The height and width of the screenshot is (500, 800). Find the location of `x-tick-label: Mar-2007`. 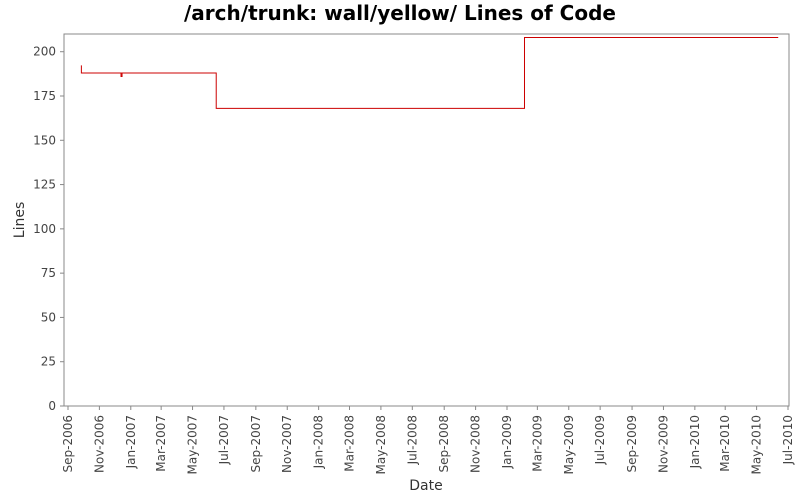

x-tick-label: Mar-2007 is located at coordinates (161, 443).